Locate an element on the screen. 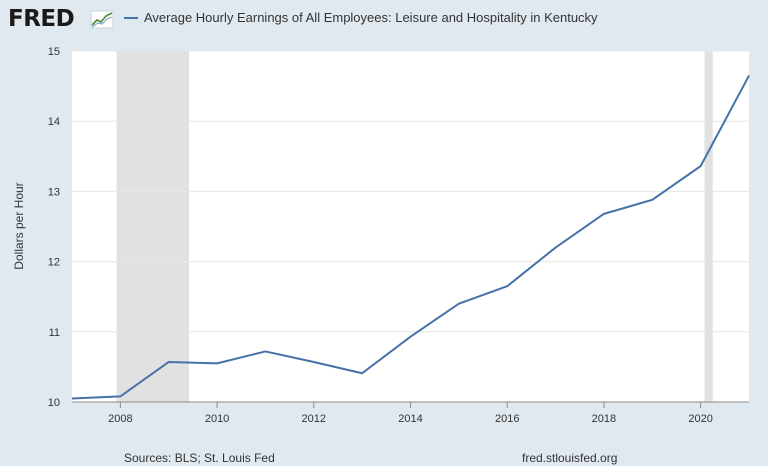  x-axis: 2008 2010 2012 2014 2016 2018 2020 is located at coordinates (410, 413).